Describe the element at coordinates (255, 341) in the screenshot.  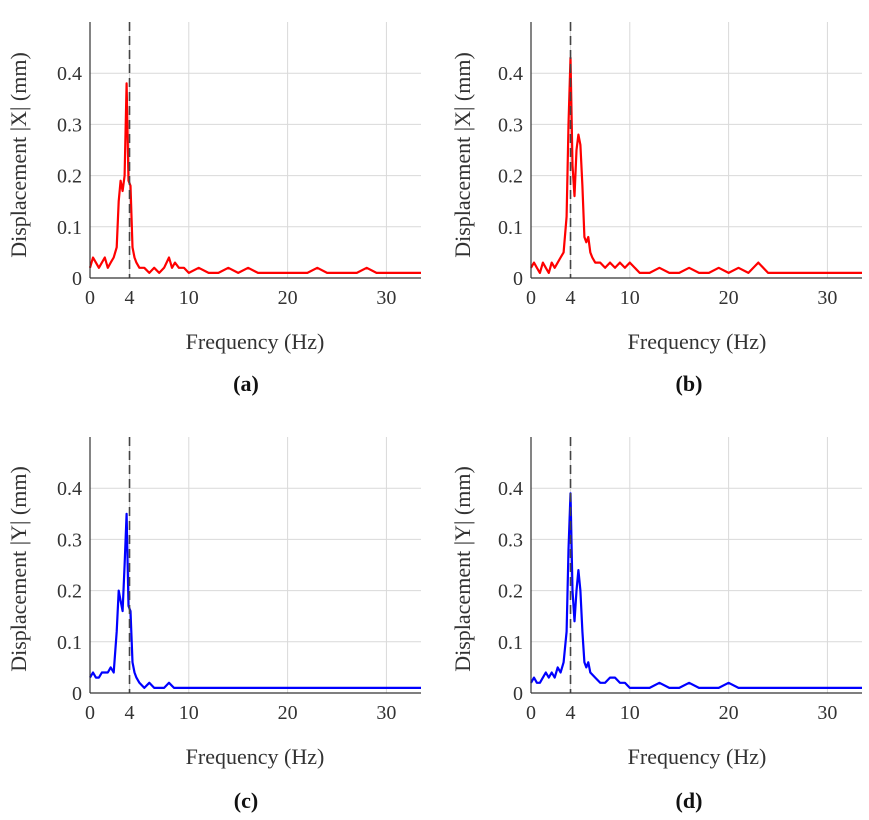
I see `xlabel-a: Frequency (Hz)` at that location.